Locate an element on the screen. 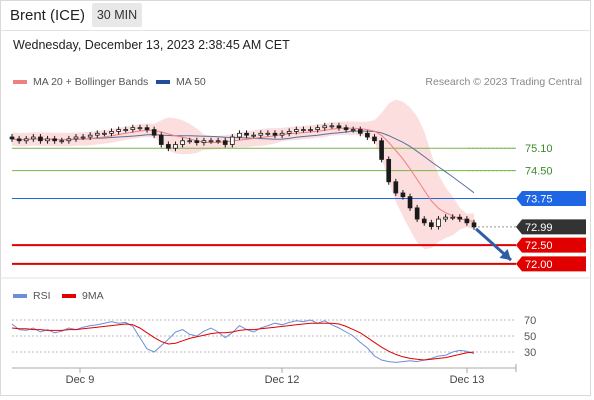  legend-rsi-swatch is located at coordinates (20, 296).